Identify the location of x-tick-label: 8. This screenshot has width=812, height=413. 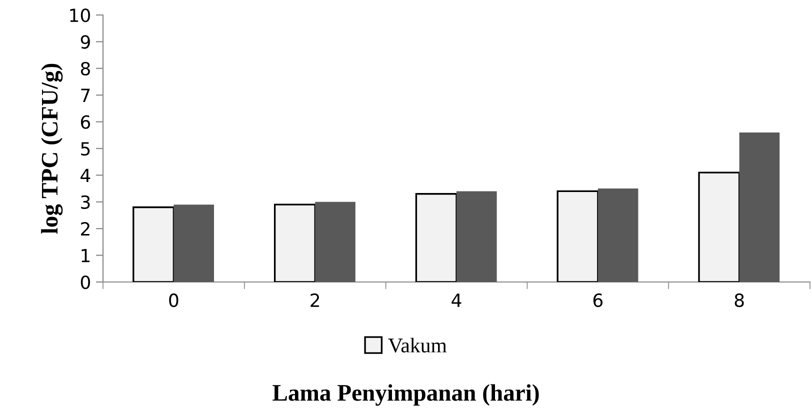
(739, 300).